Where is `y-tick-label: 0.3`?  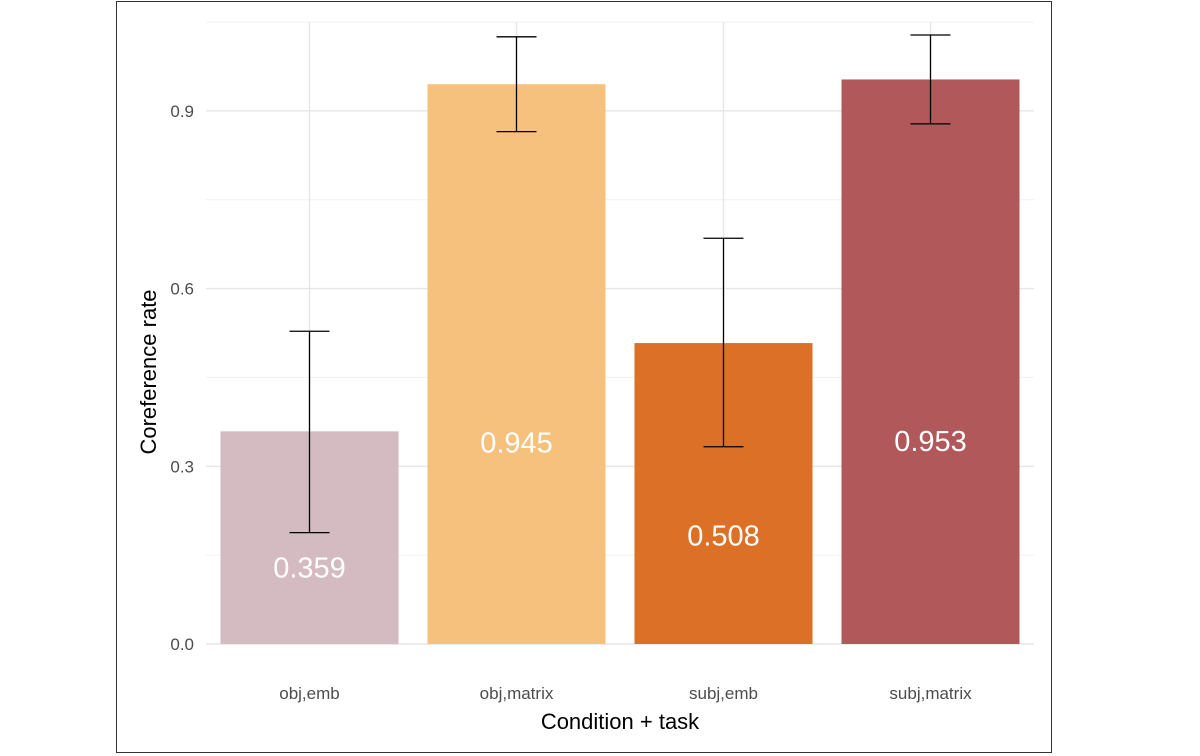
y-tick-label: 0.3 is located at coordinates (182, 466).